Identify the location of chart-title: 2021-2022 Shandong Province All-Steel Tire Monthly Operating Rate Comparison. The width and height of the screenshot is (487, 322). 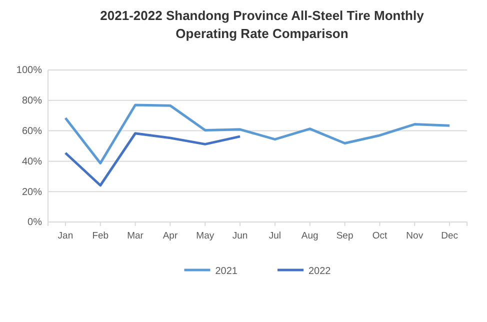
(262, 24).